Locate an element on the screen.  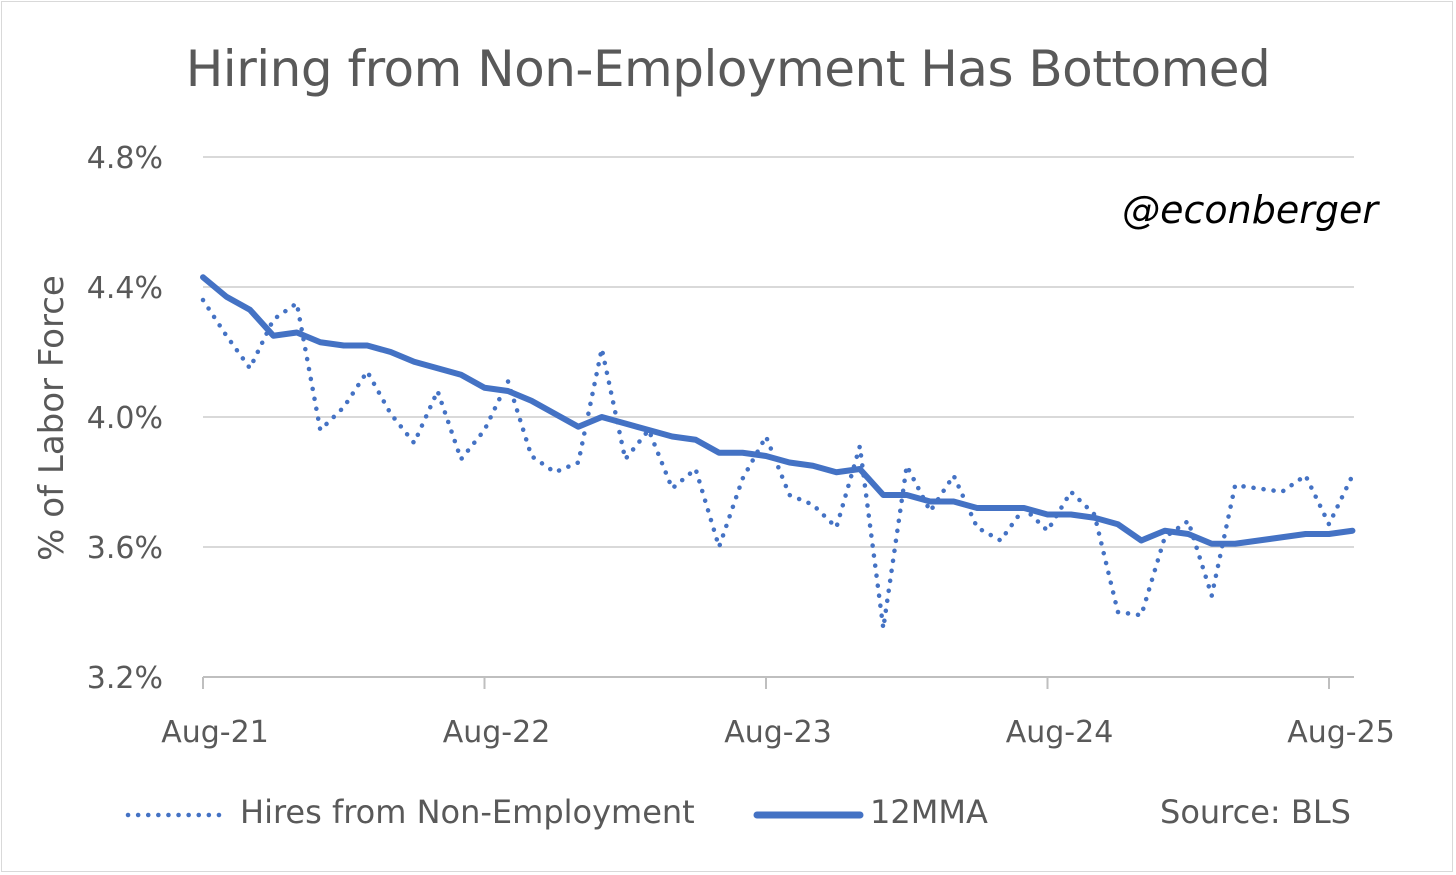
y-tick-label: 3.6% is located at coordinates (125, 548).